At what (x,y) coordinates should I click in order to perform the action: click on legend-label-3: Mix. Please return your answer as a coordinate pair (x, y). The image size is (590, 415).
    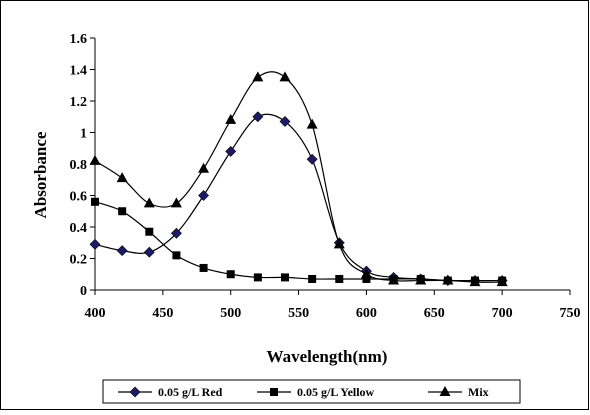
    Looking at the image, I should click on (478, 392).